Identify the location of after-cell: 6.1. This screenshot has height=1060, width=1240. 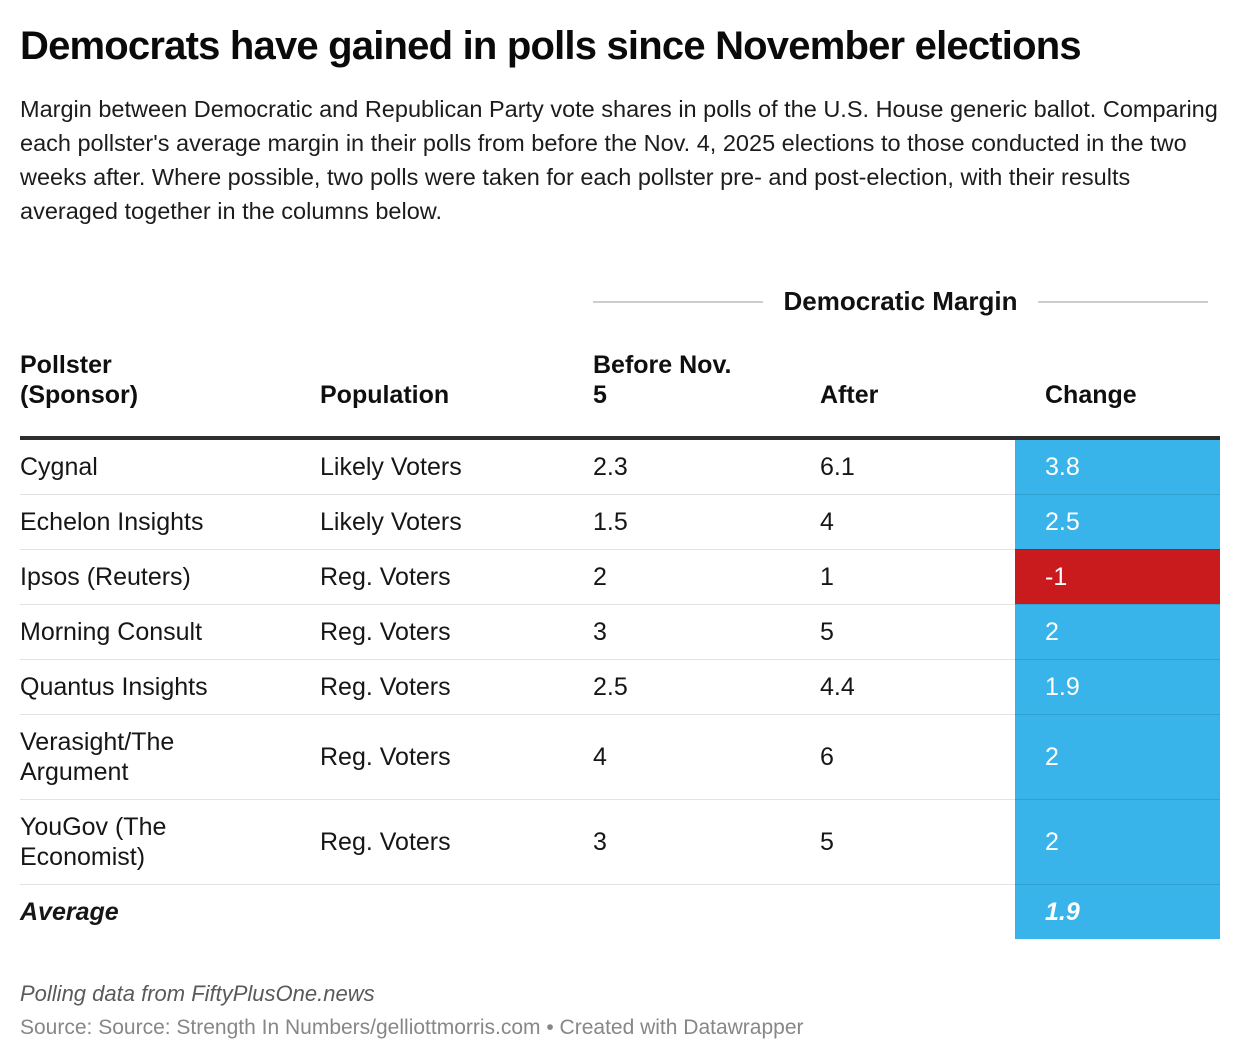
(837, 467).